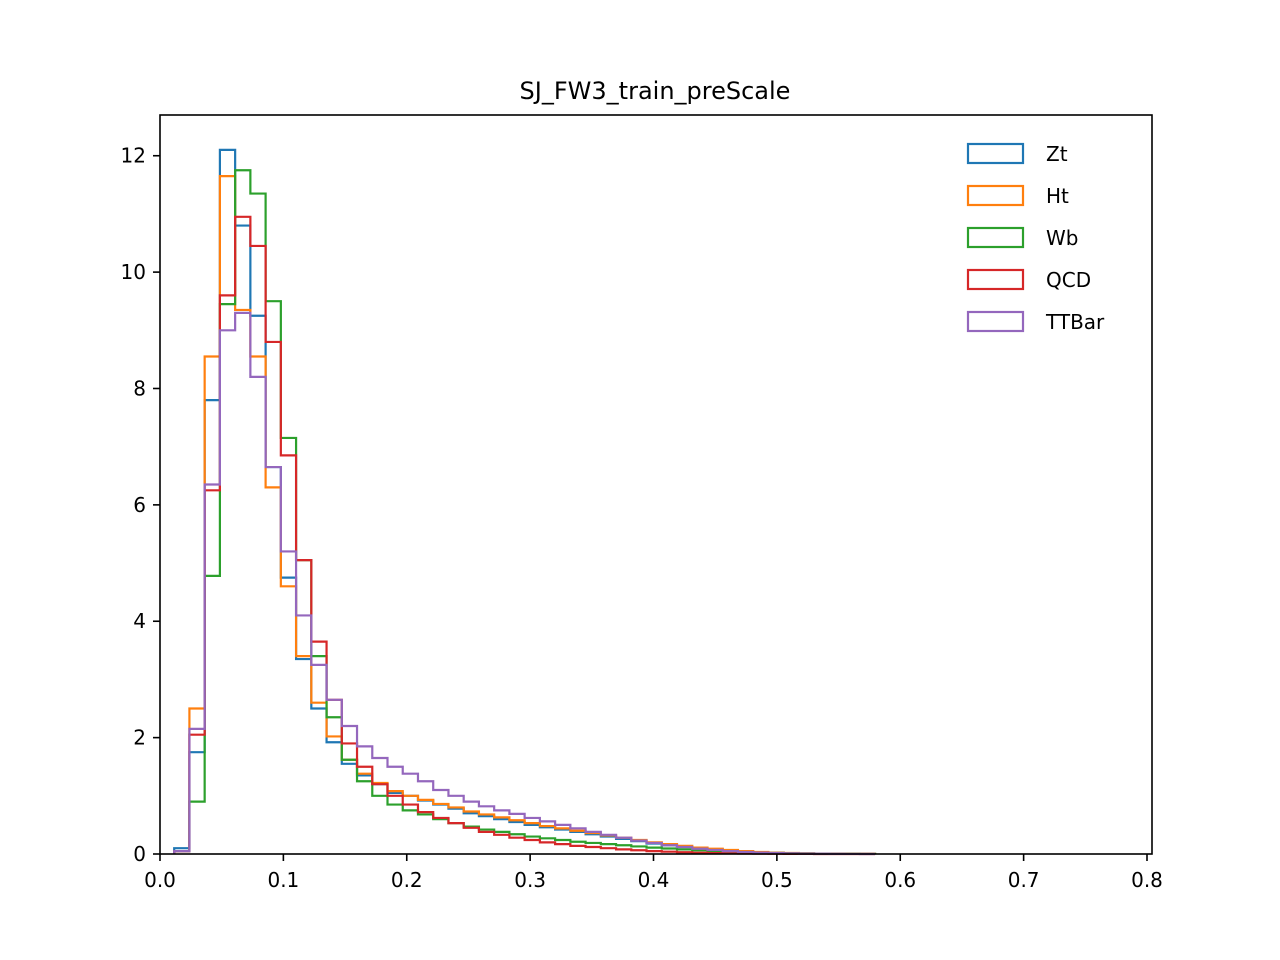 Image resolution: width=1280 pixels, height=960 pixels. What do you see at coordinates (530, 880) in the screenshot?
I see `x-tick-label: 0.3` at bounding box center [530, 880].